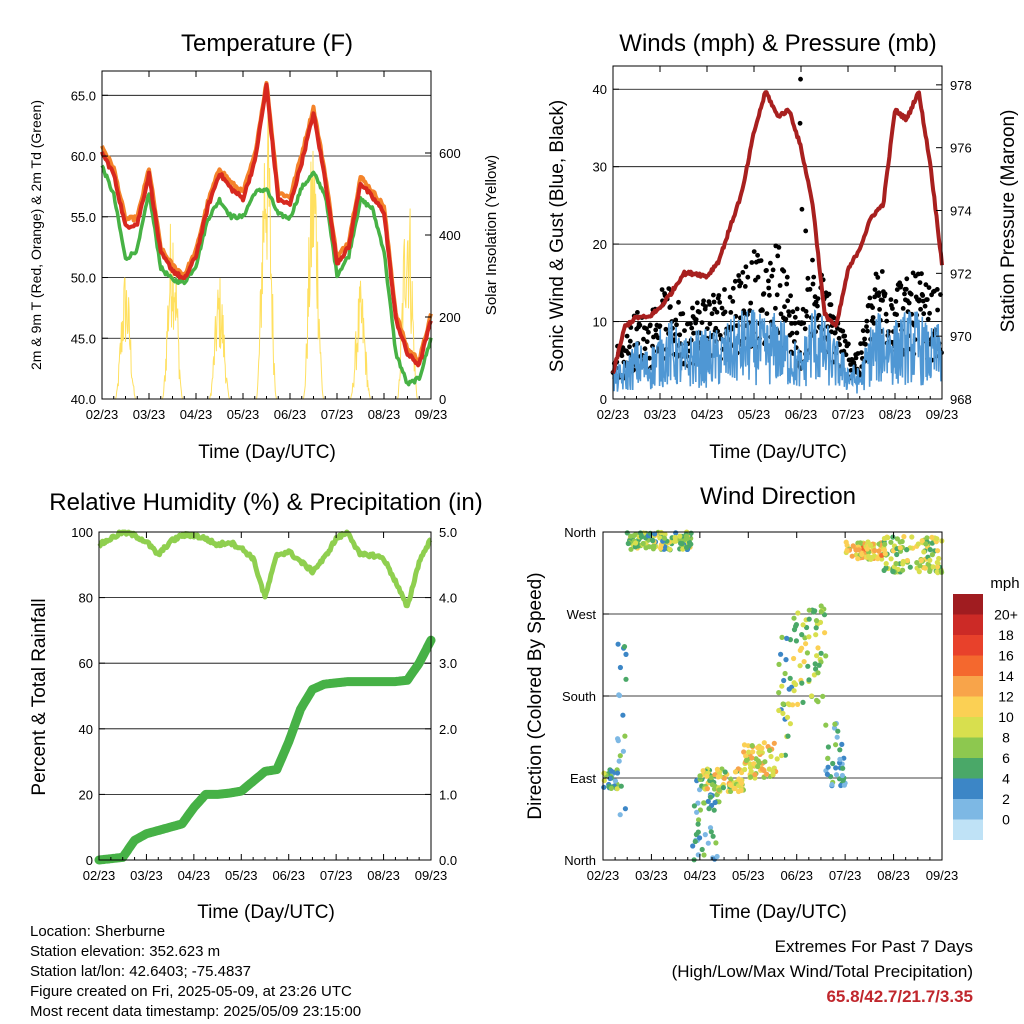 The width and height of the screenshot is (1024, 1024). Describe the element at coordinates (899, 996) in the screenshot. I see `extremes-values: 65.8/42.7/21.7/3.35` at that location.